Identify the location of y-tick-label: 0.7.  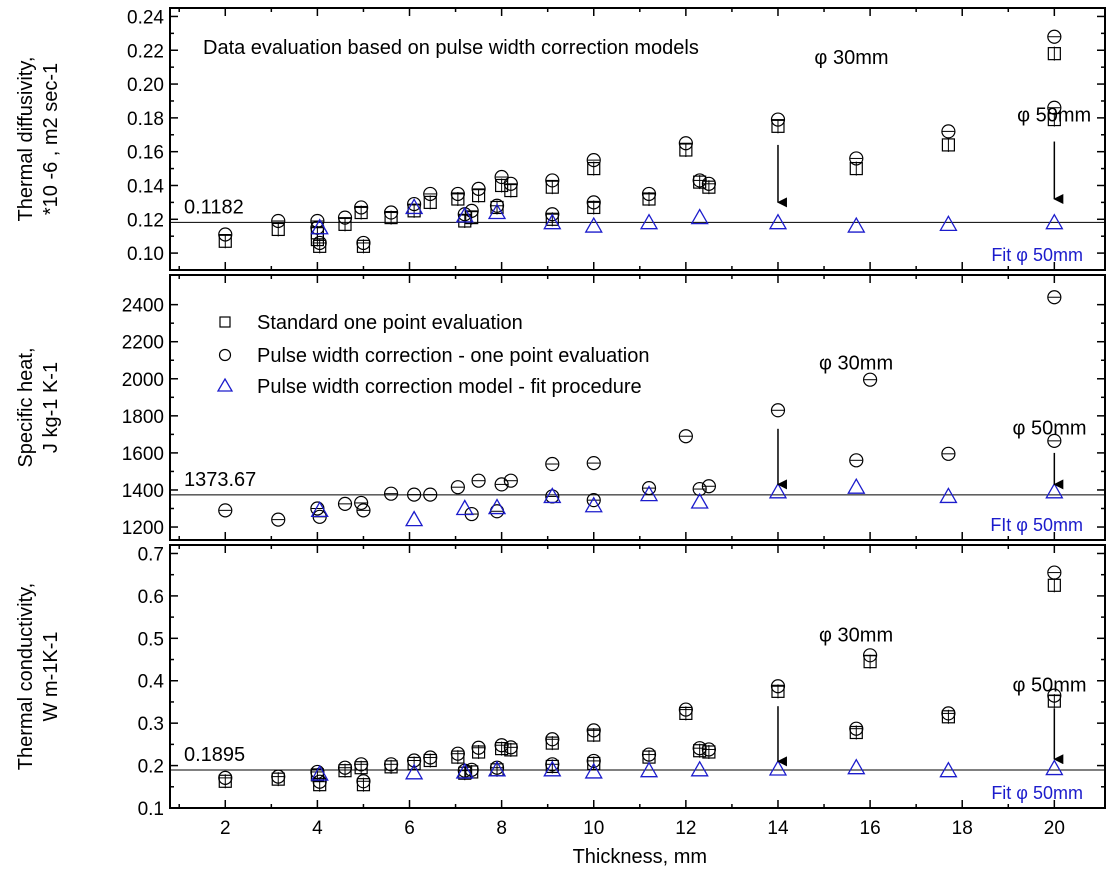
(151, 554).